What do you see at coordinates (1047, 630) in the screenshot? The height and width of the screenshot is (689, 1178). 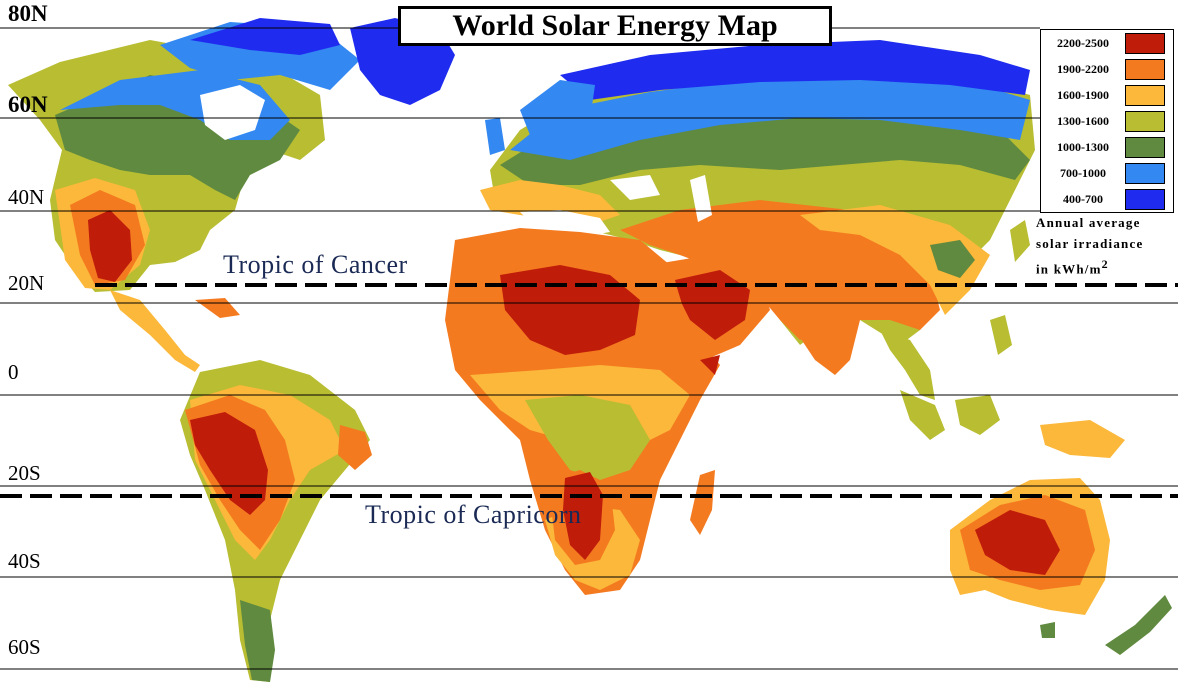 I see `tasmania` at bounding box center [1047, 630].